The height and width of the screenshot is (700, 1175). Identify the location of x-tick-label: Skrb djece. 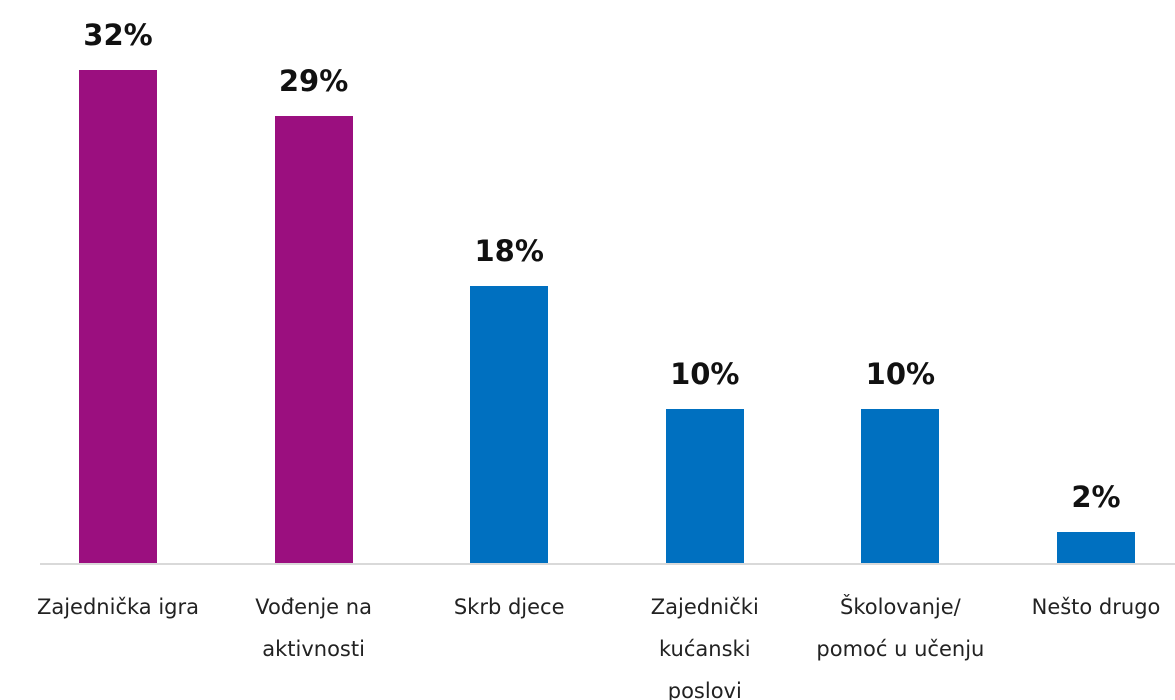
(509, 607).